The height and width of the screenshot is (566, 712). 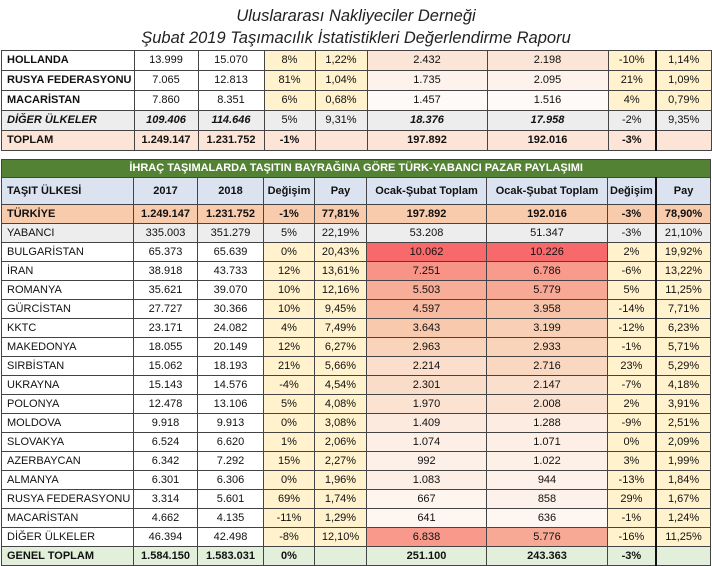 What do you see at coordinates (67, 442) in the screenshot?
I see `country-name: SLOVAKYA` at bounding box center [67, 442].